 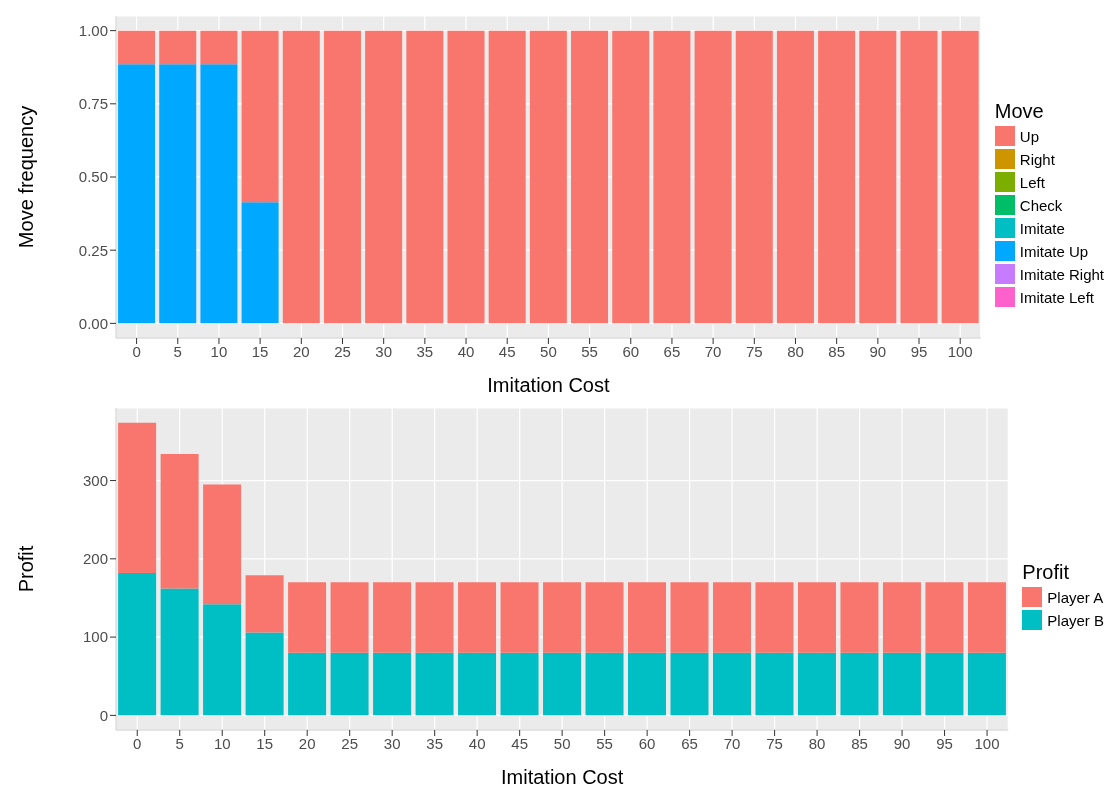 What do you see at coordinates (350, 743) in the screenshot?
I see `x-tick-label: 25` at bounding box center [350, 743].